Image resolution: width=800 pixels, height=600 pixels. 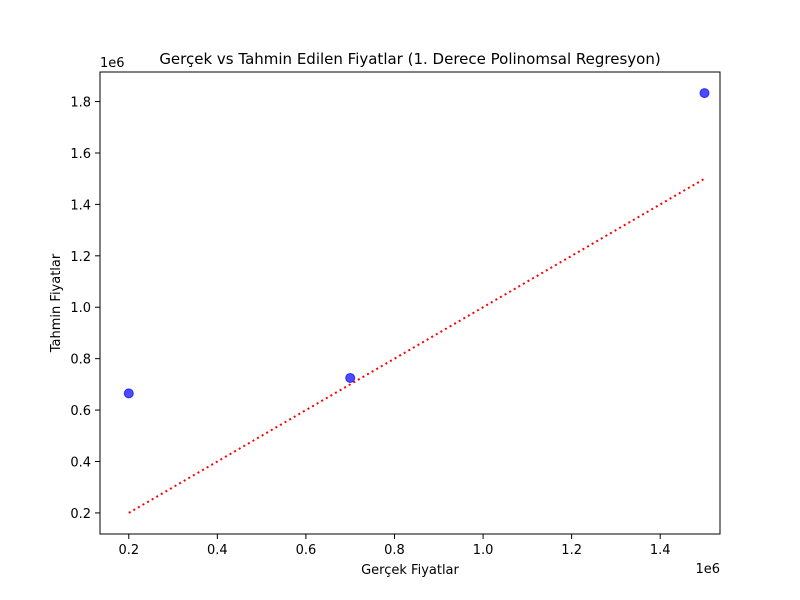 What do you see at coordinates (660, 550) in the screenshot?
I see `x-tick-label: 1.4` at bounding box center [660, 550].